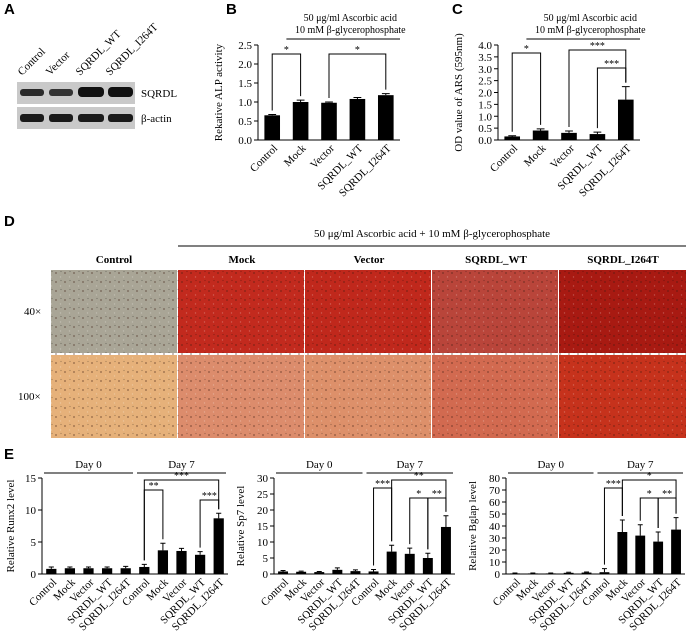 The height and width of the screenshot is (639, 689). What do you see at coordinates (485, 46) in the screenshot?
I see `y-tick-label: 4.0` at bounding box center [485, 46].